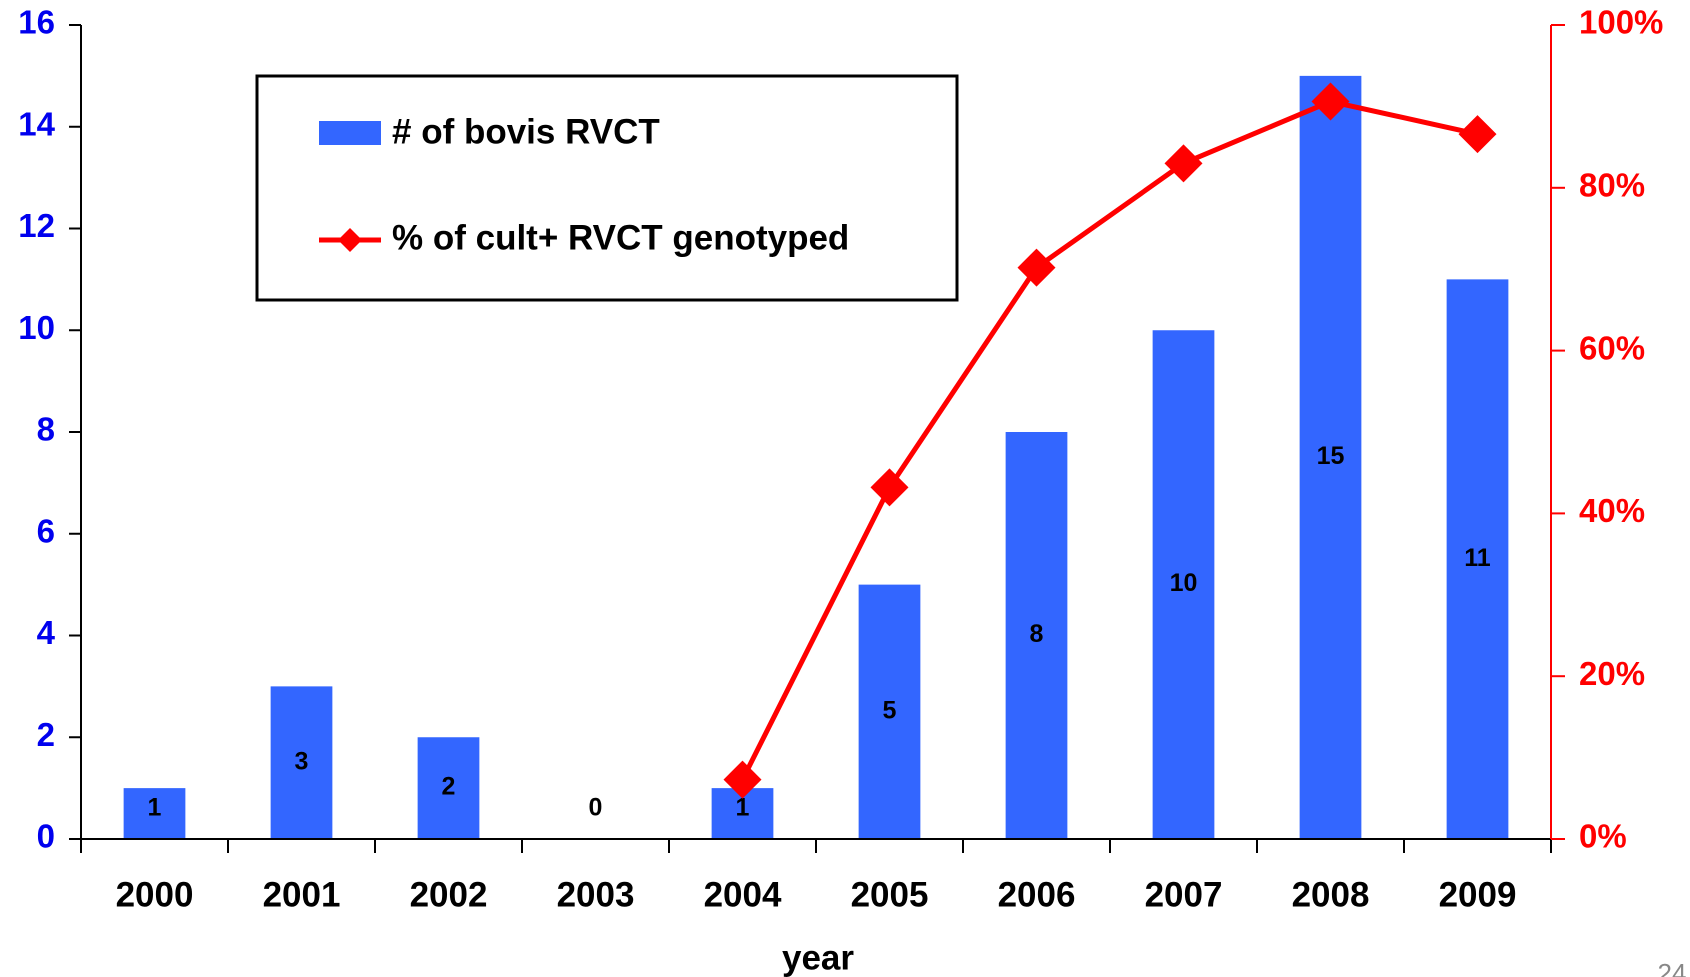  I want to click on data-label: 2, so click(449, 787).